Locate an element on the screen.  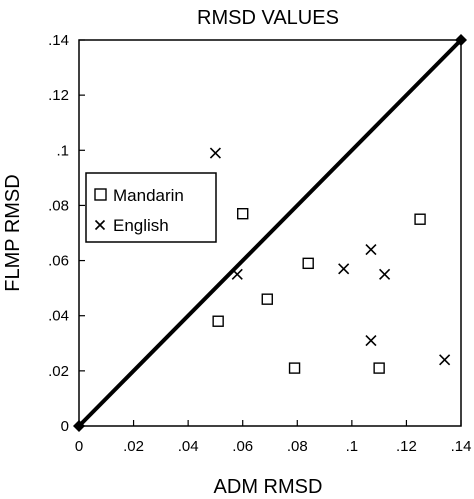
chart-title: RMSD VALUES is located at coordinates (268, 18).